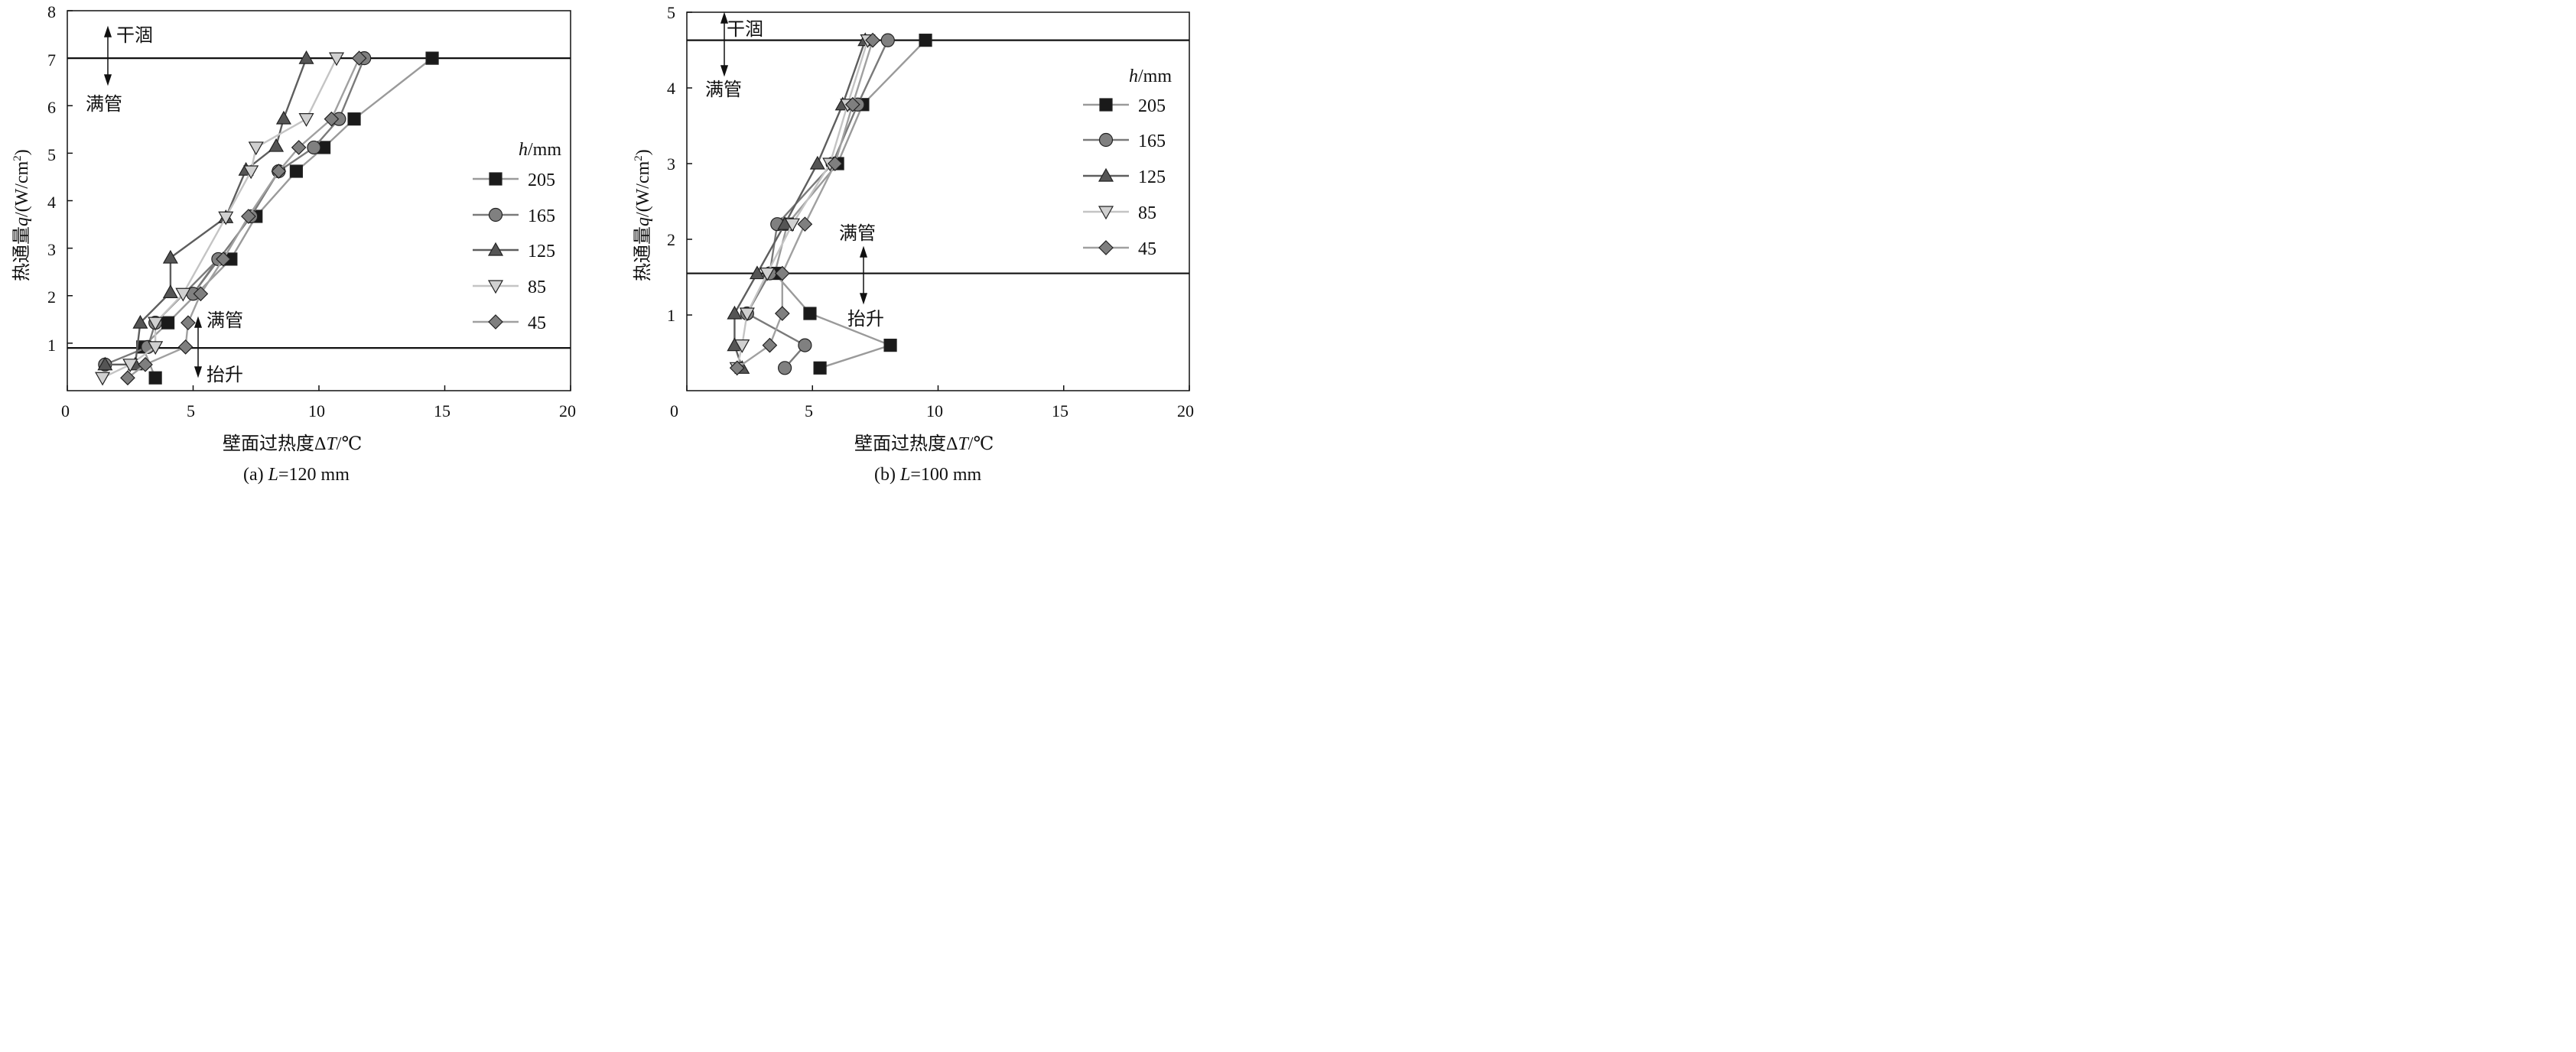 Image resolution: width=2576 pixels, height=1052 pixels. I want to click on legend-label-b-85: 85, so click(1147, 213).